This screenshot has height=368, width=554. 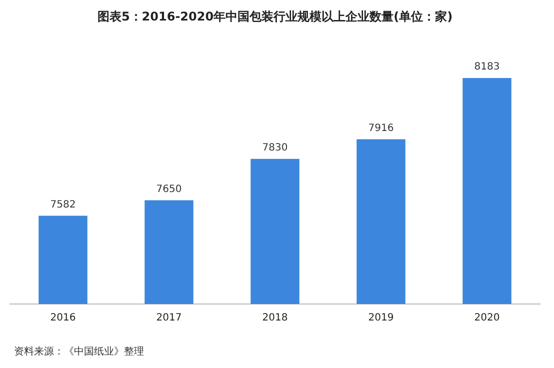 I want to click on annotation: 资料来源：《中国纸业》整理, so click(x=79, y=352).